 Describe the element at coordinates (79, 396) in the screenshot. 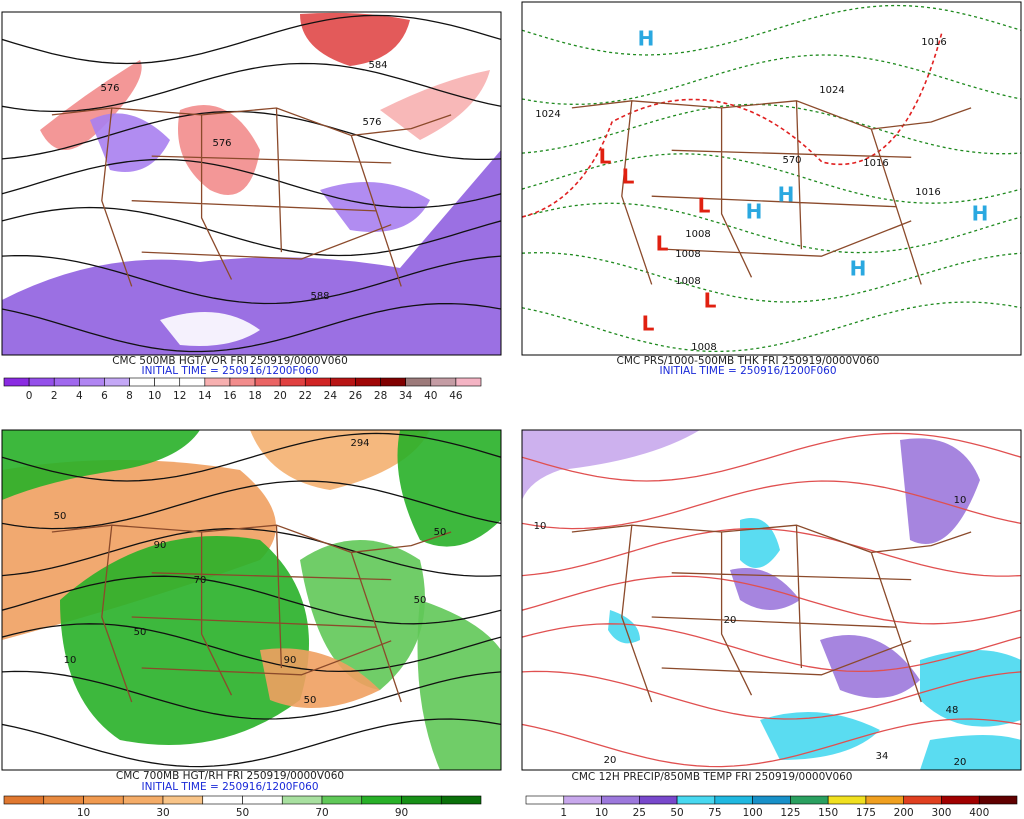

I see `colorbar-label: 4` at that location.